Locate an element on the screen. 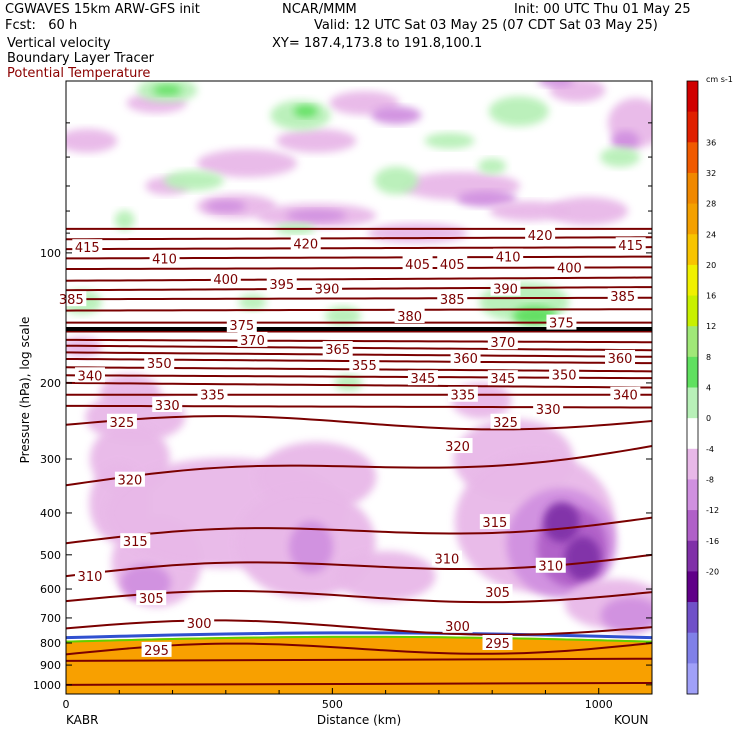 The height and width of the screenshot is (740, 740). colorbar-unit: cm s-1 is located at coordinates (719, 79).